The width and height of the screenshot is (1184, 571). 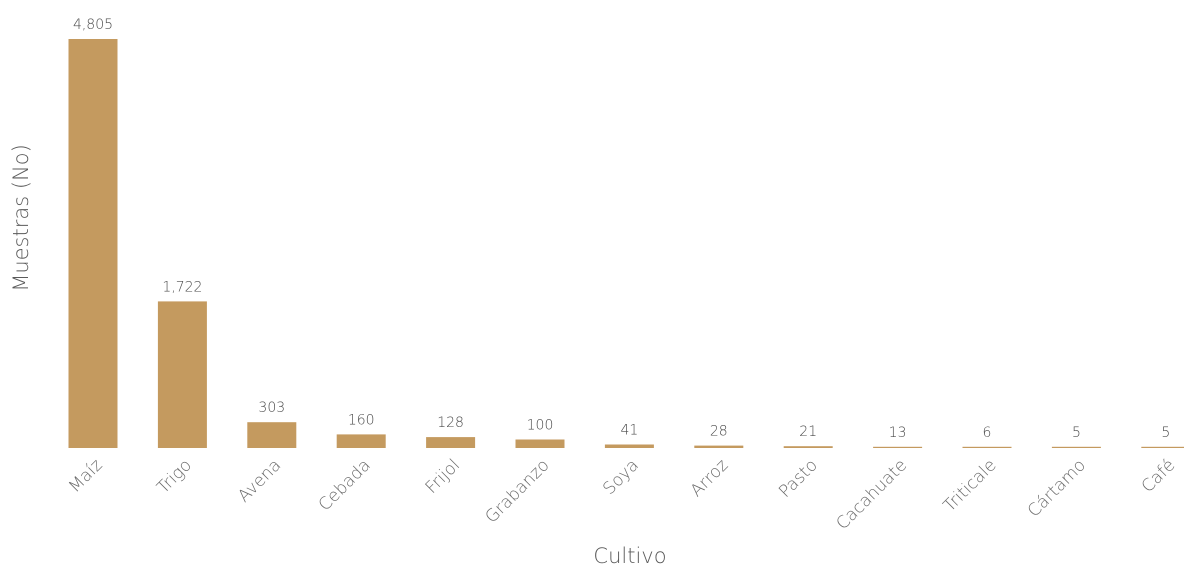 I want to click on y-axis-title: Muestras (No), so click(x=21, y=218).